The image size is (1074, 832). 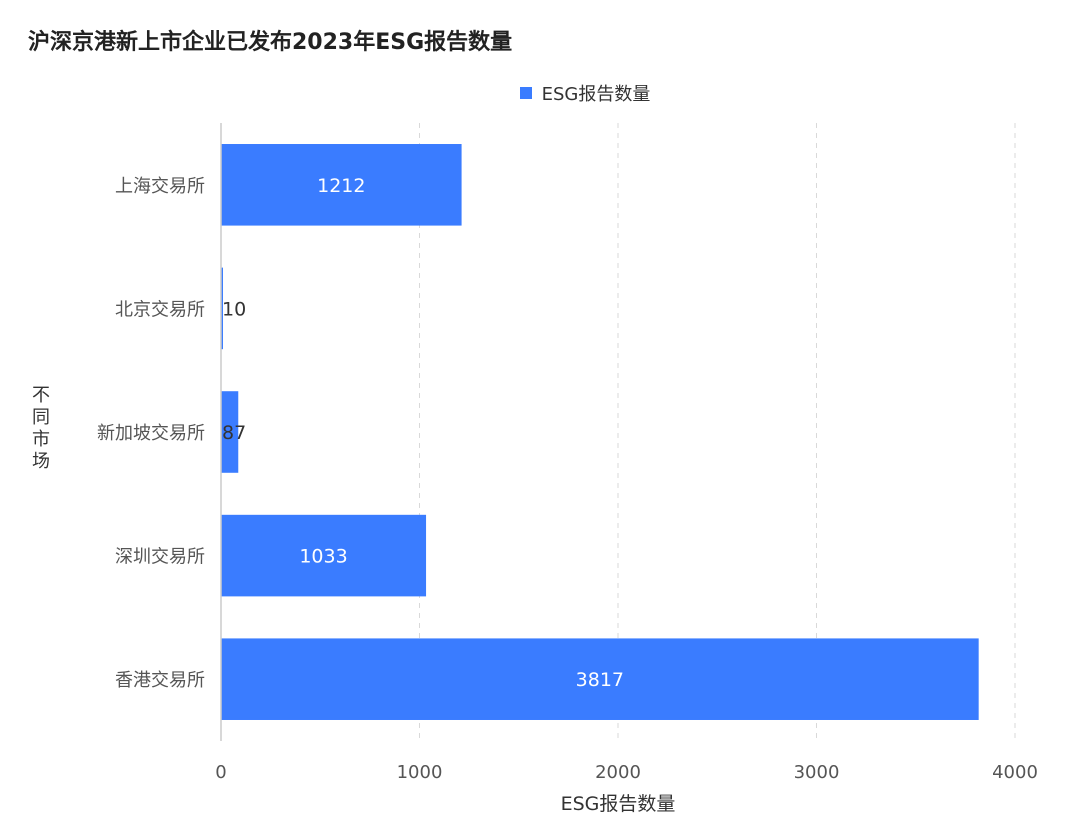 I want to click on data-label: 1212, so click(x=341, y=186).